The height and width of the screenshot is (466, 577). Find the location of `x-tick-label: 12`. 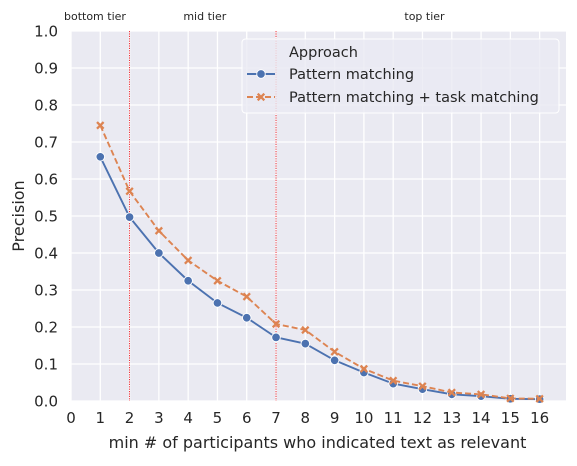

x-tick-label: 12 is located at coordinates (422, 418).